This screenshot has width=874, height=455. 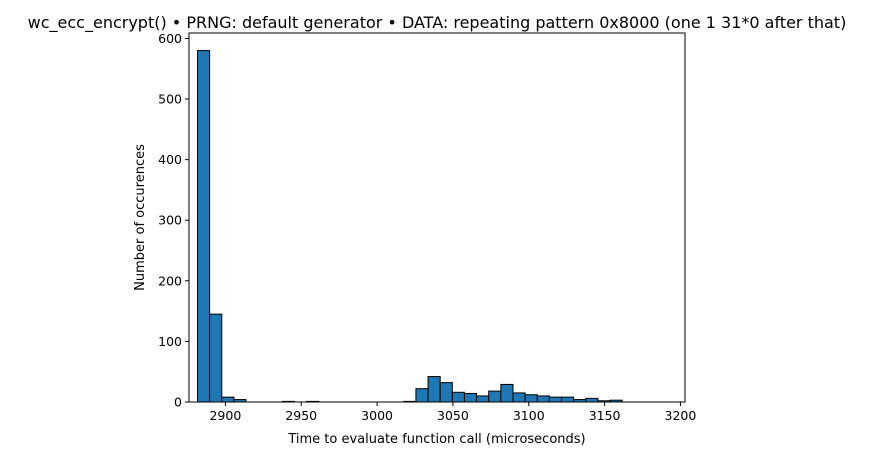 What do you see at coordinates (301, 415) in the screenshot?
I see `x-tick-label: 2950` at bounding box center [301, 415].